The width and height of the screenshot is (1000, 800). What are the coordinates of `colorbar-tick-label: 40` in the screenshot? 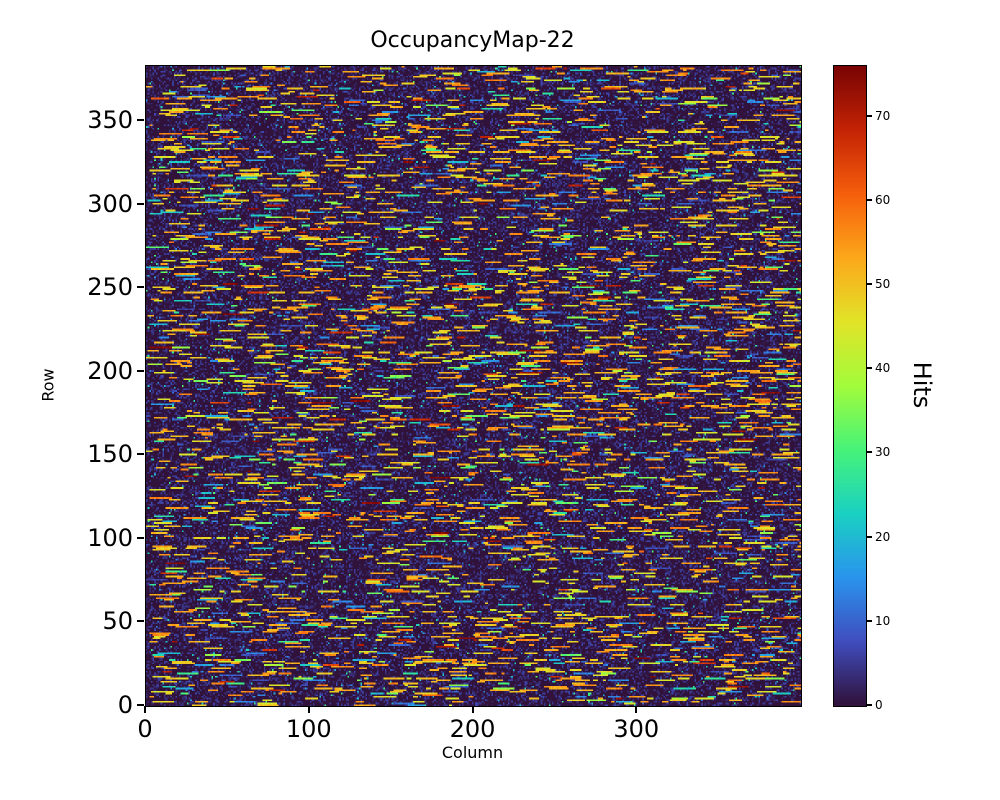 It's located at (883, 368).